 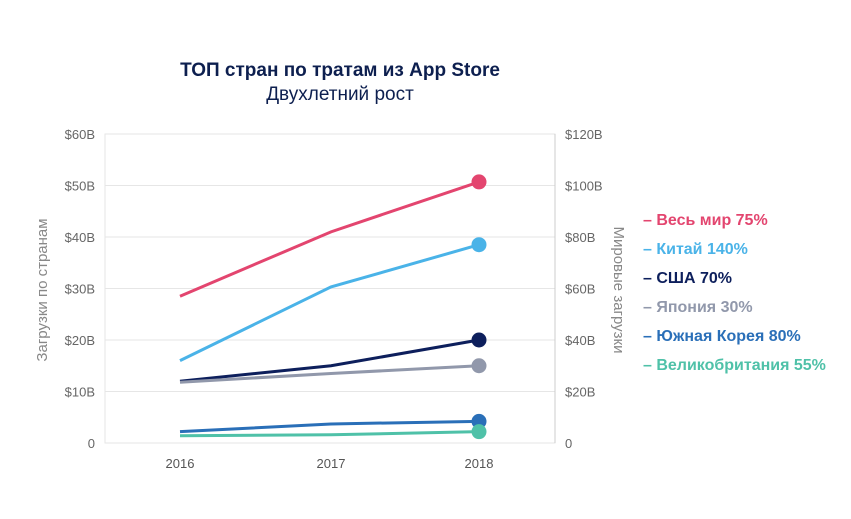 What do you see at coordinates (479, 463) in the screenshot?
I see `x-tick-label: 2018` at bounding box center [479, 463].